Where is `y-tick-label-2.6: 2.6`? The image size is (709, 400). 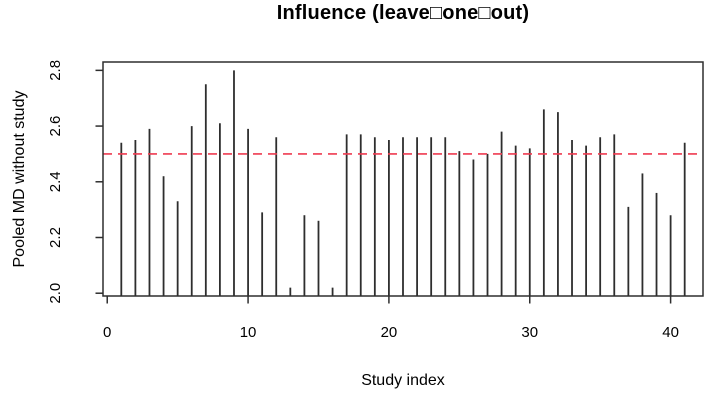
y-tick-label-2.6: 2.6 is located at coordinates (55, 126).